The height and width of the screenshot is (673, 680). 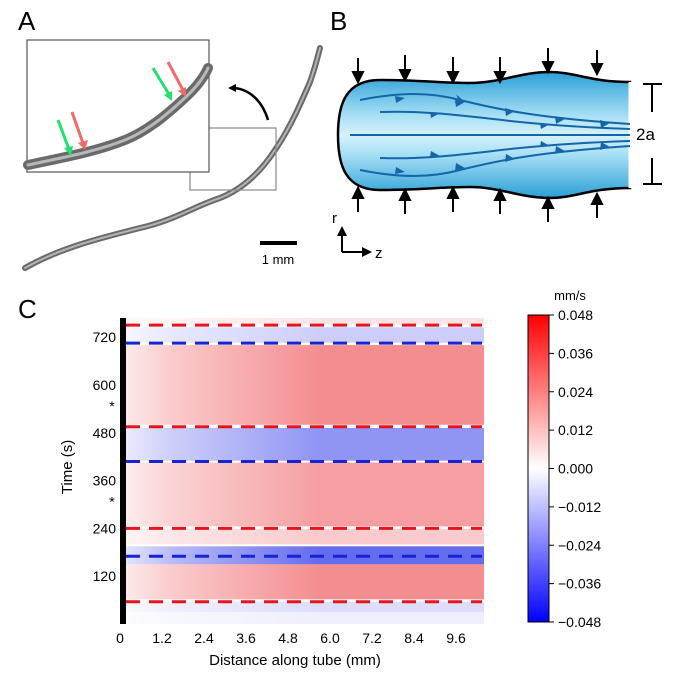 What do you see at coordinates (477, 66) in the screenshot?
I see `compression-arrows-top` at bounding box center [477, 66].